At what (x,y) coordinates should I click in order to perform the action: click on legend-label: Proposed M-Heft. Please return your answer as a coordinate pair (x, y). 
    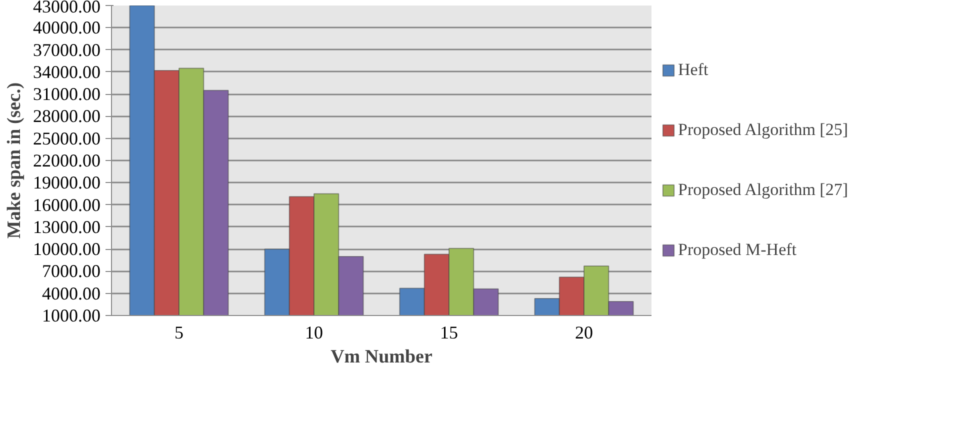
    Looking at the image, I should click on (737, 250).